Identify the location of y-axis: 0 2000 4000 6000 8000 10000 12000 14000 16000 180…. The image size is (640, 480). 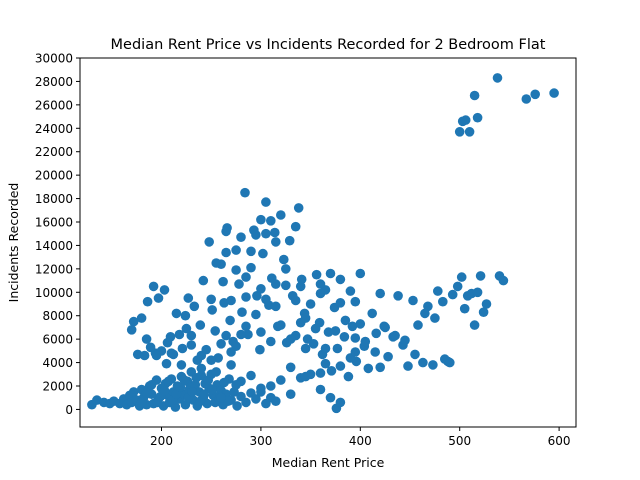
(57, 234).